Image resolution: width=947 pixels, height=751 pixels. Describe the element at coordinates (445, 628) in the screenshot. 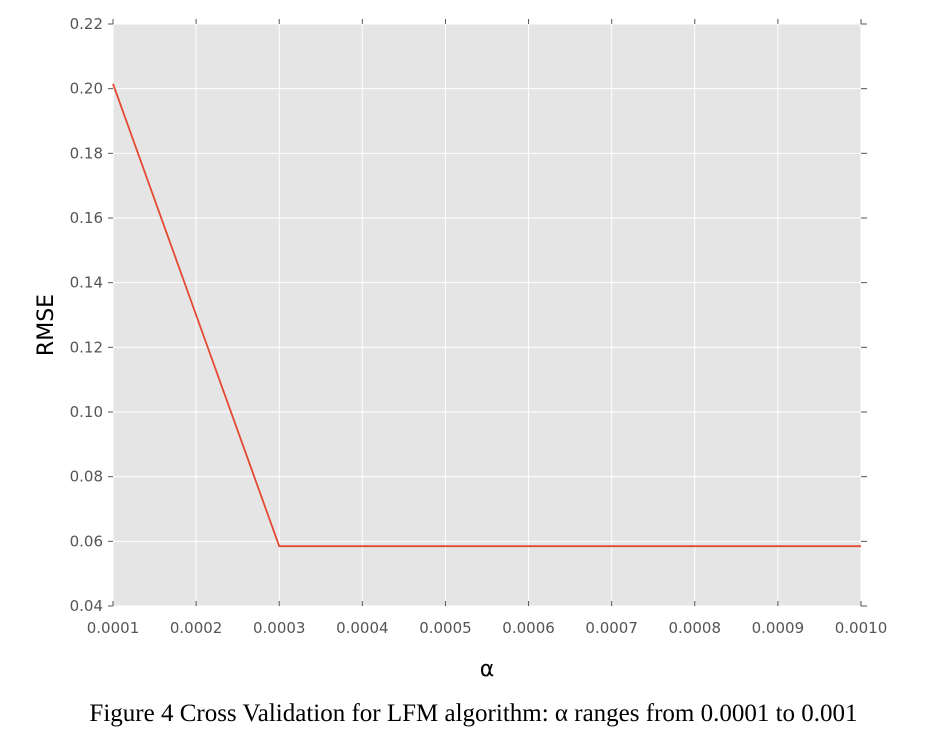

I see `x-tick-label: 0.0005` at that location.